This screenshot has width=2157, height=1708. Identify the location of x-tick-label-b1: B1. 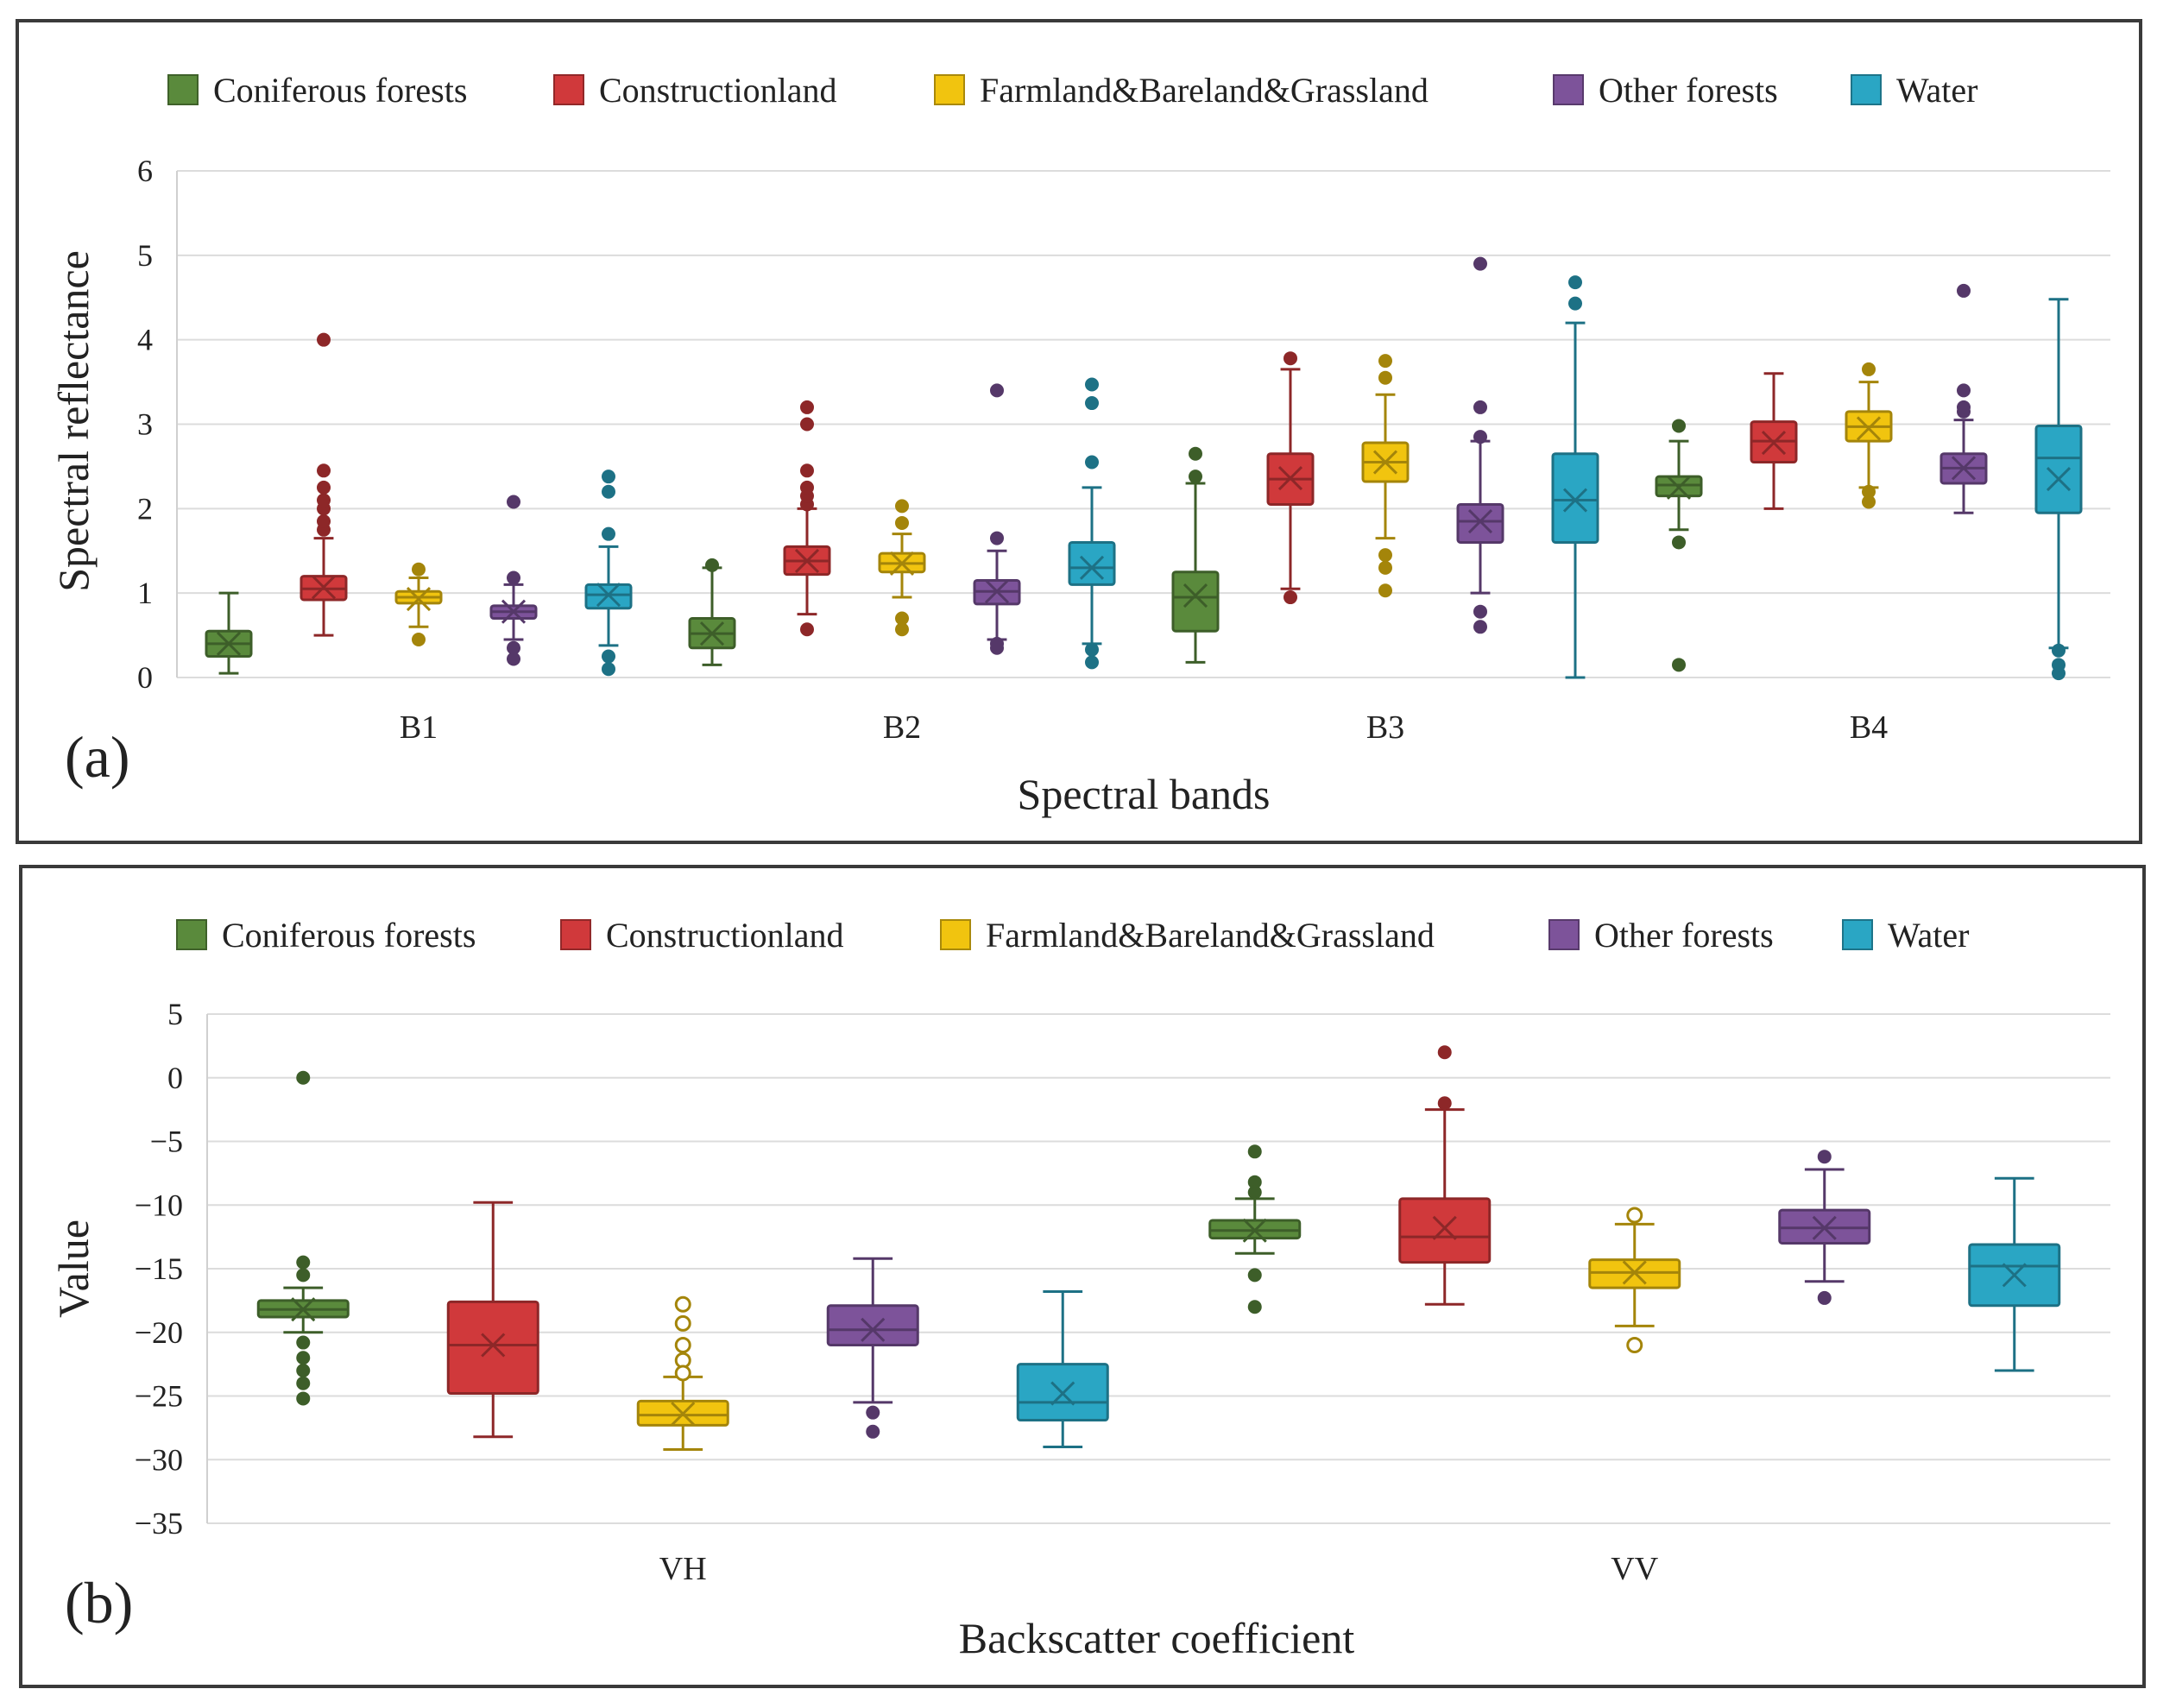
(419, 727).